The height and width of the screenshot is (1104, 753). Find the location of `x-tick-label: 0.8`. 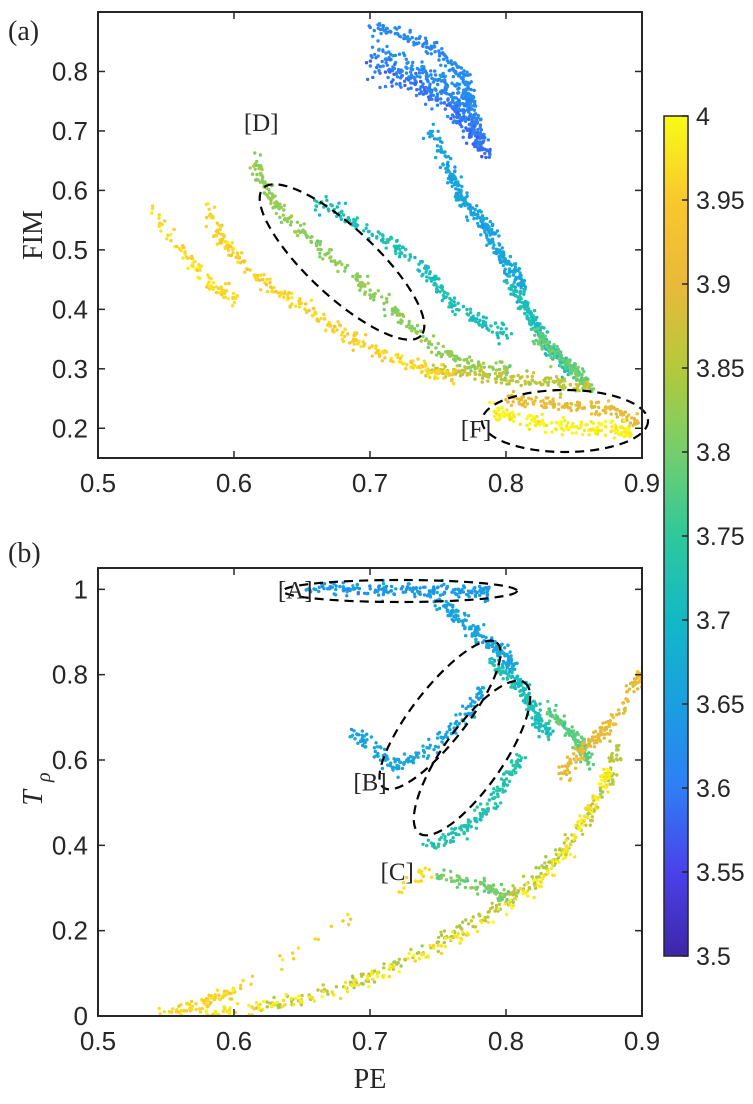

x-tick-label: 0.8 is located at coordinates (506, 483).